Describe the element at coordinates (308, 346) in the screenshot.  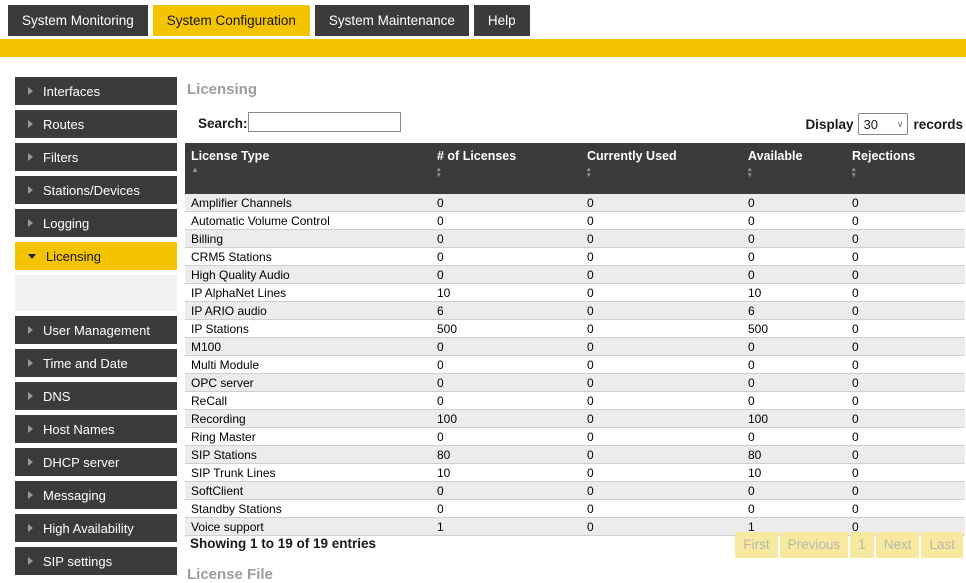
I see `license-type-cell: M100` at that location.